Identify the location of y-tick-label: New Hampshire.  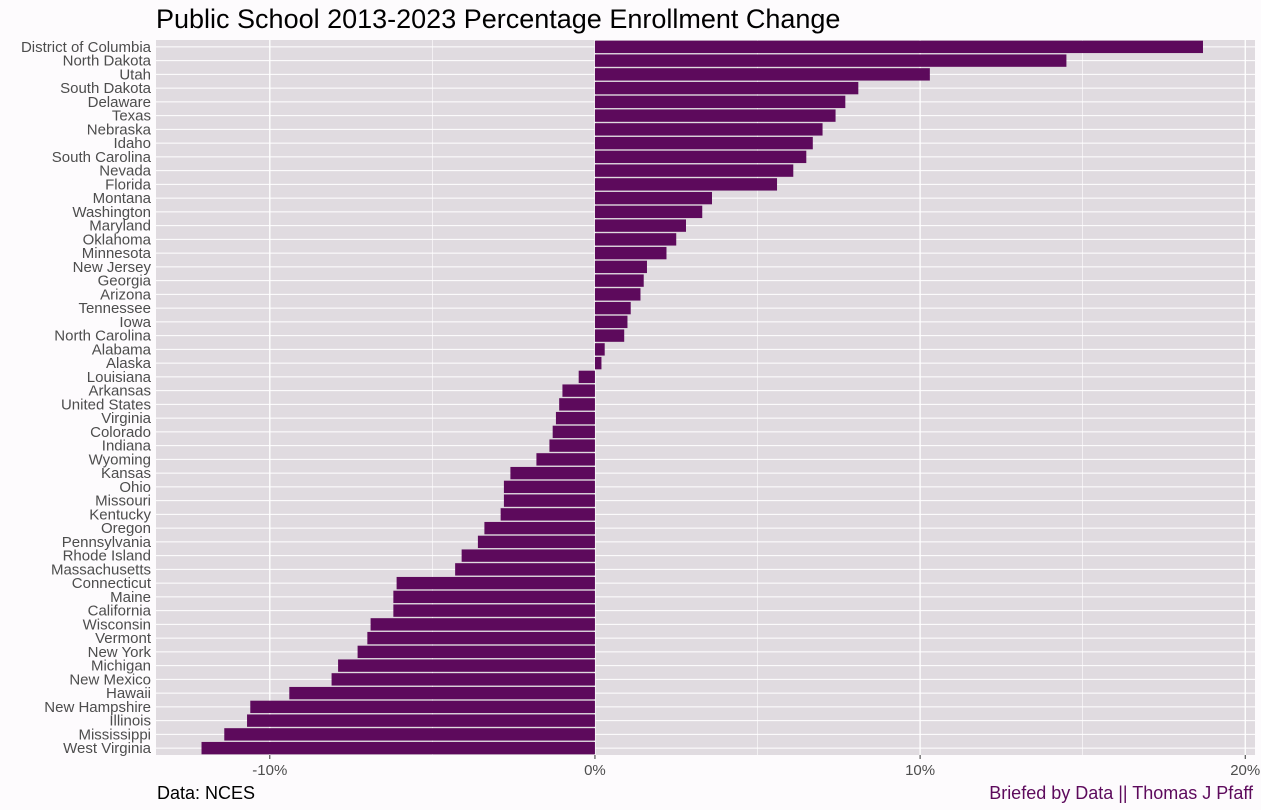
(97, 707).